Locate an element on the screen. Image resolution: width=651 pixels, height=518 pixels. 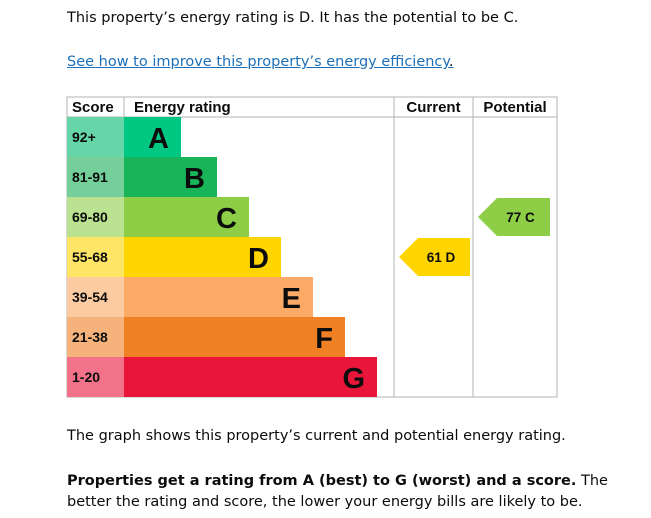
band-bar-a is located at coordinates (152, 137).